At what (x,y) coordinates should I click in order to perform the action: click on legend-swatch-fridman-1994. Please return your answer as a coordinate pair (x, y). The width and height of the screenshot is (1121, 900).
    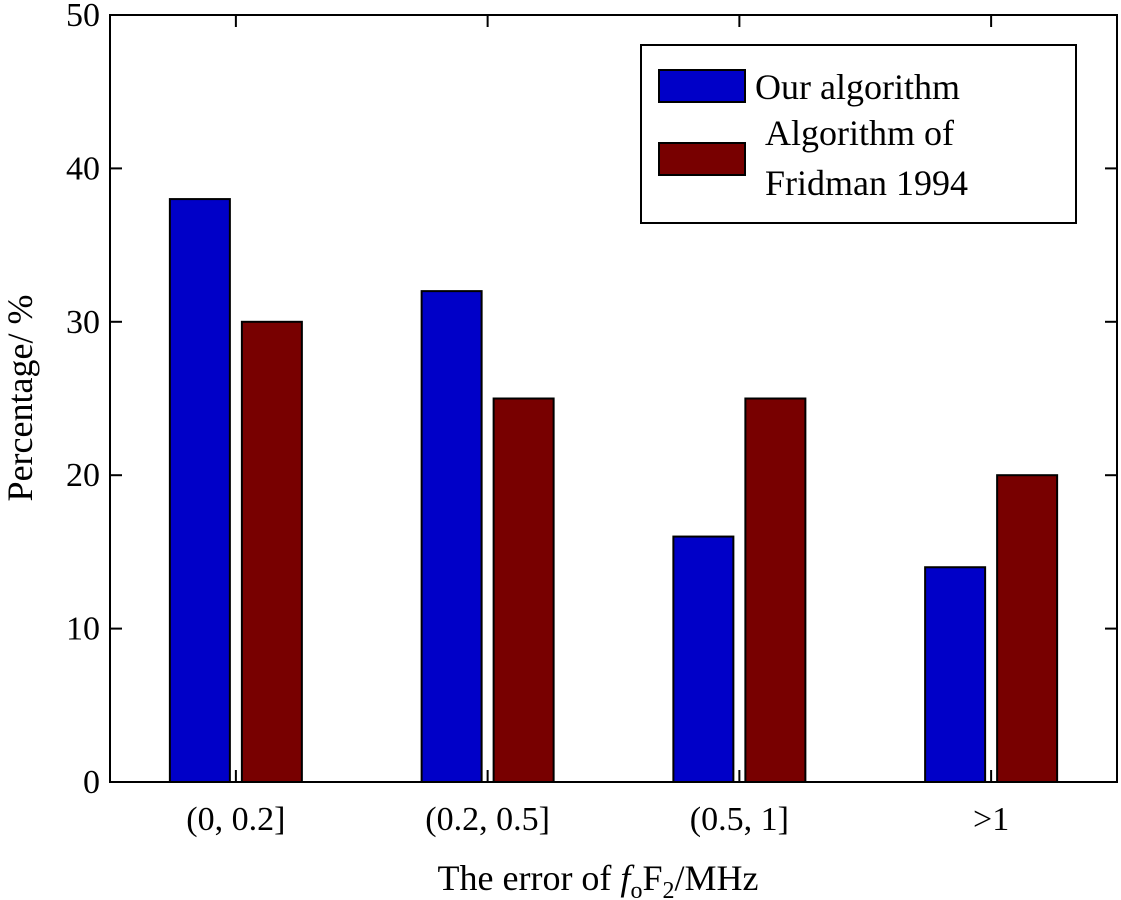
    Looking at the image, I should click on (702, 159).